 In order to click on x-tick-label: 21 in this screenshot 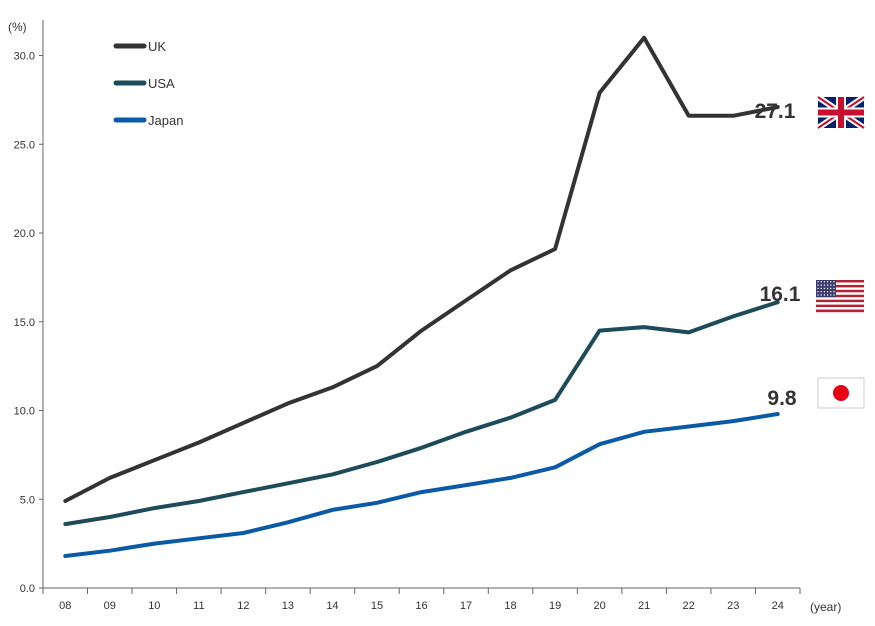, I will do `click(644, 606)`.